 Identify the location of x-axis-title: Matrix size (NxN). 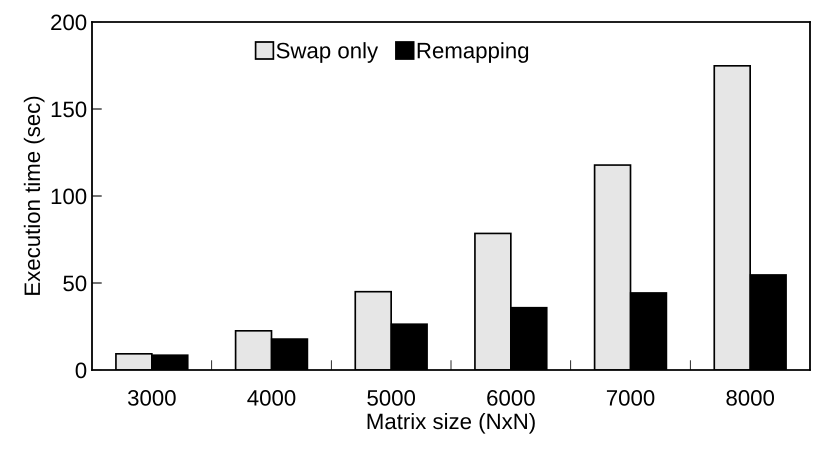
(451, 423).